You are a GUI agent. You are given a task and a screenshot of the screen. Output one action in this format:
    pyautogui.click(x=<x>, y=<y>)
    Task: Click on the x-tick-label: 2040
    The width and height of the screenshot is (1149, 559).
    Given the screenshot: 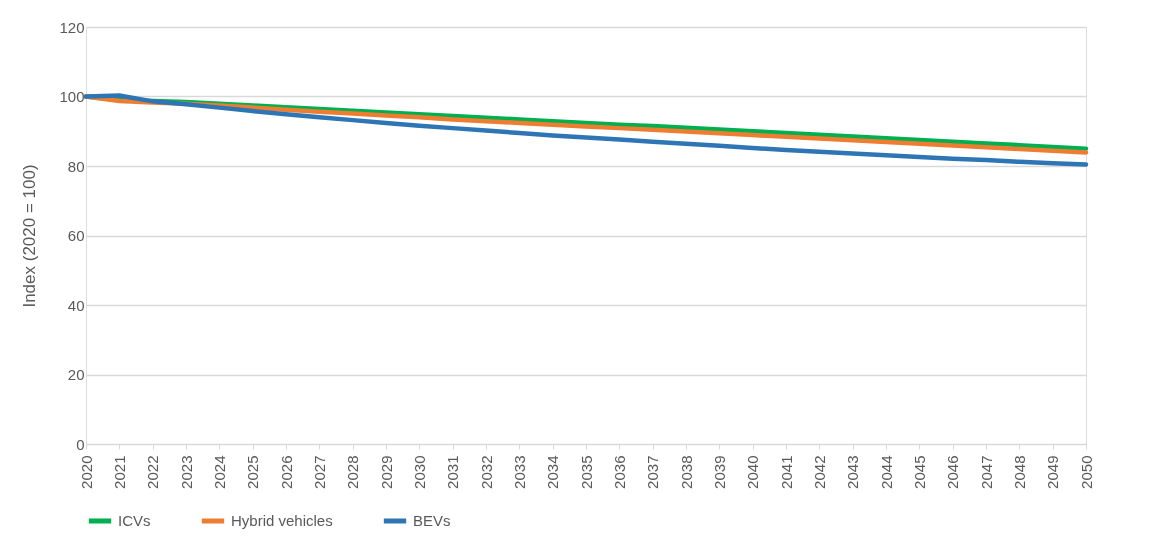 What is the action you would take?
    pyautogui.click(x=753, y=472)
    